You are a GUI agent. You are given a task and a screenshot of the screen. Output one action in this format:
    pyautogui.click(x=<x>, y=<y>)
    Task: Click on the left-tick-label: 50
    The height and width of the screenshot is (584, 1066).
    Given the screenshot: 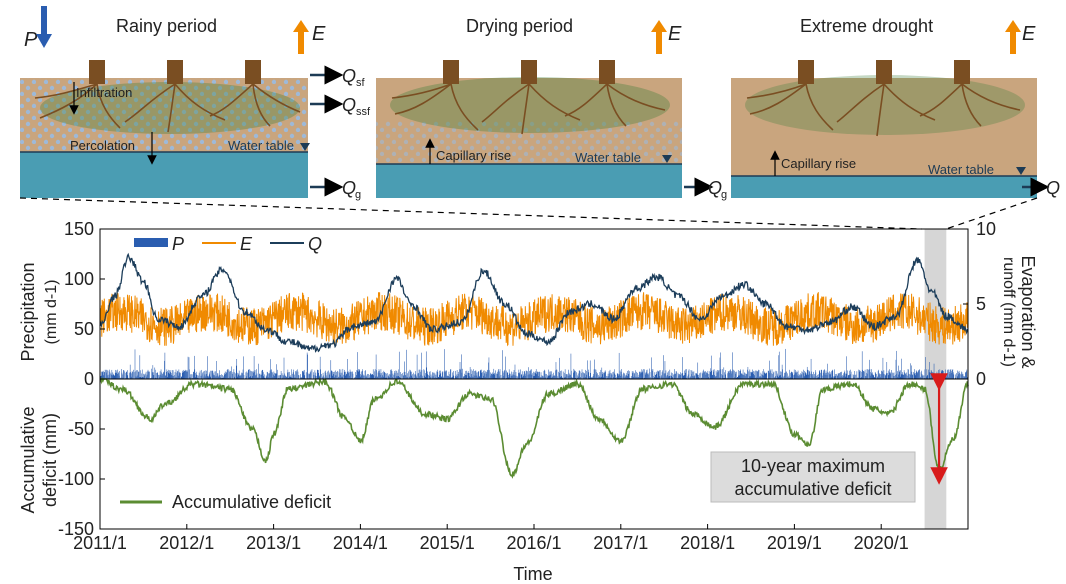 What is the action you would take?
    pyautogui.click(x=84, y=329)
    